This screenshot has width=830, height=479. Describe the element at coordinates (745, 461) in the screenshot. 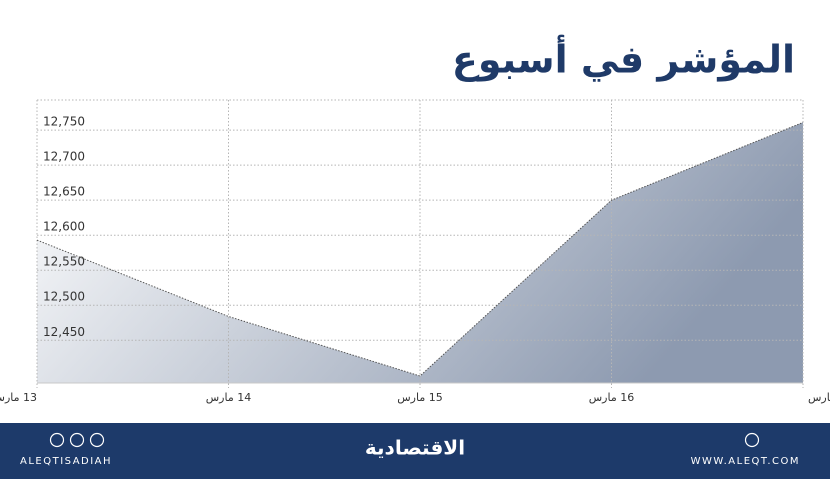

I see `footer-website: WWW.ALEQT.COM` at that location.